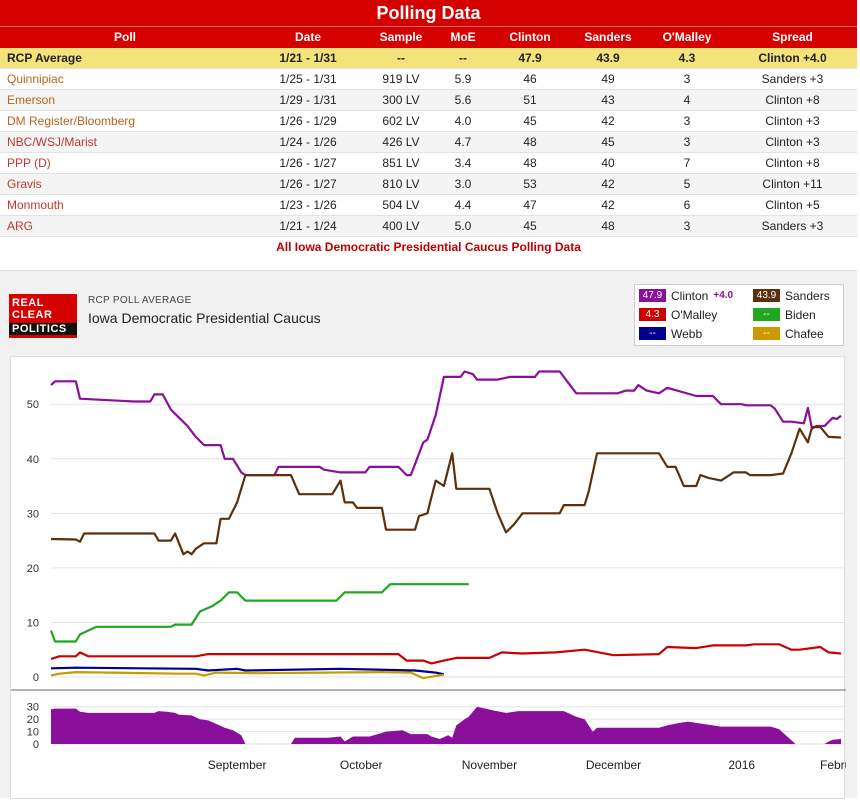 This screenshot has width=860, height=803. I want to click on cell-poll: Monmouth, so click(125, 205).